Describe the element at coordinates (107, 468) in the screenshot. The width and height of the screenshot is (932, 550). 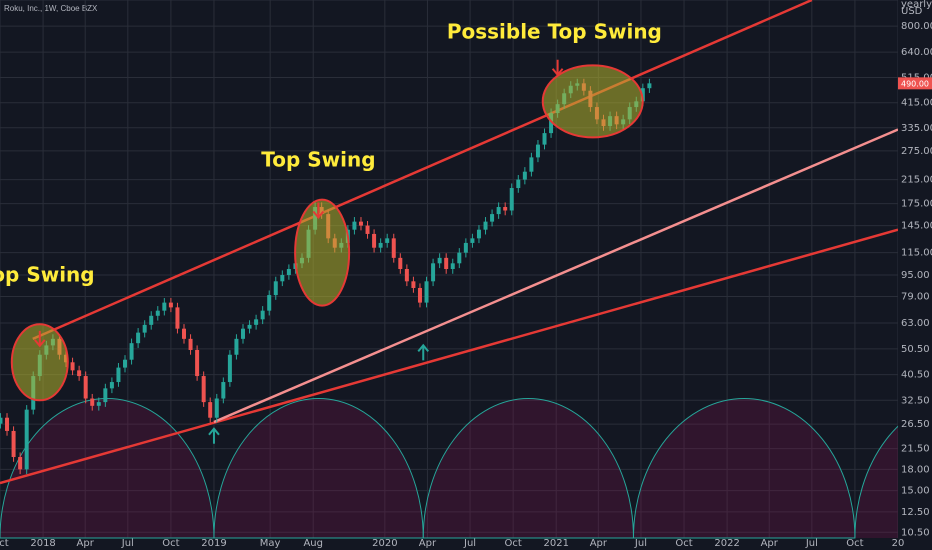
I see `cycle-arc` at that location.